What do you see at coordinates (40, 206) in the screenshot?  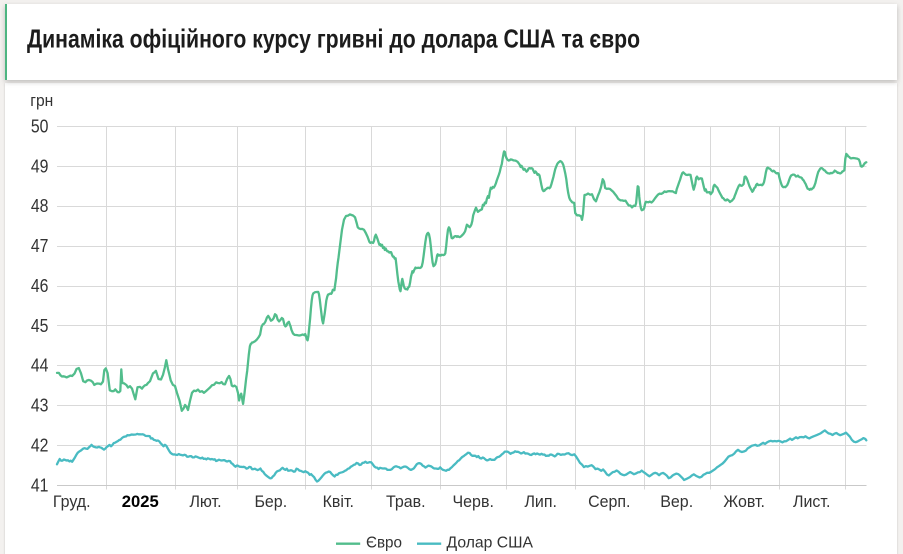 I see `svg-text: 48` at bounding box center [40, 206].